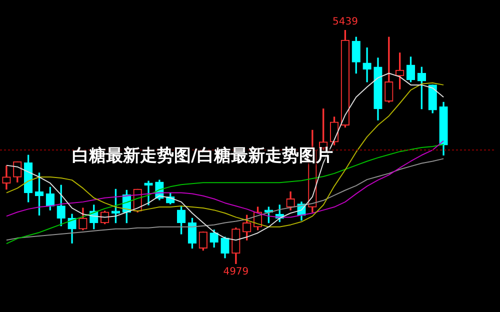 This screenshot has width=500, height=312. I want to click on annotation: 4979, so click(236, 272).